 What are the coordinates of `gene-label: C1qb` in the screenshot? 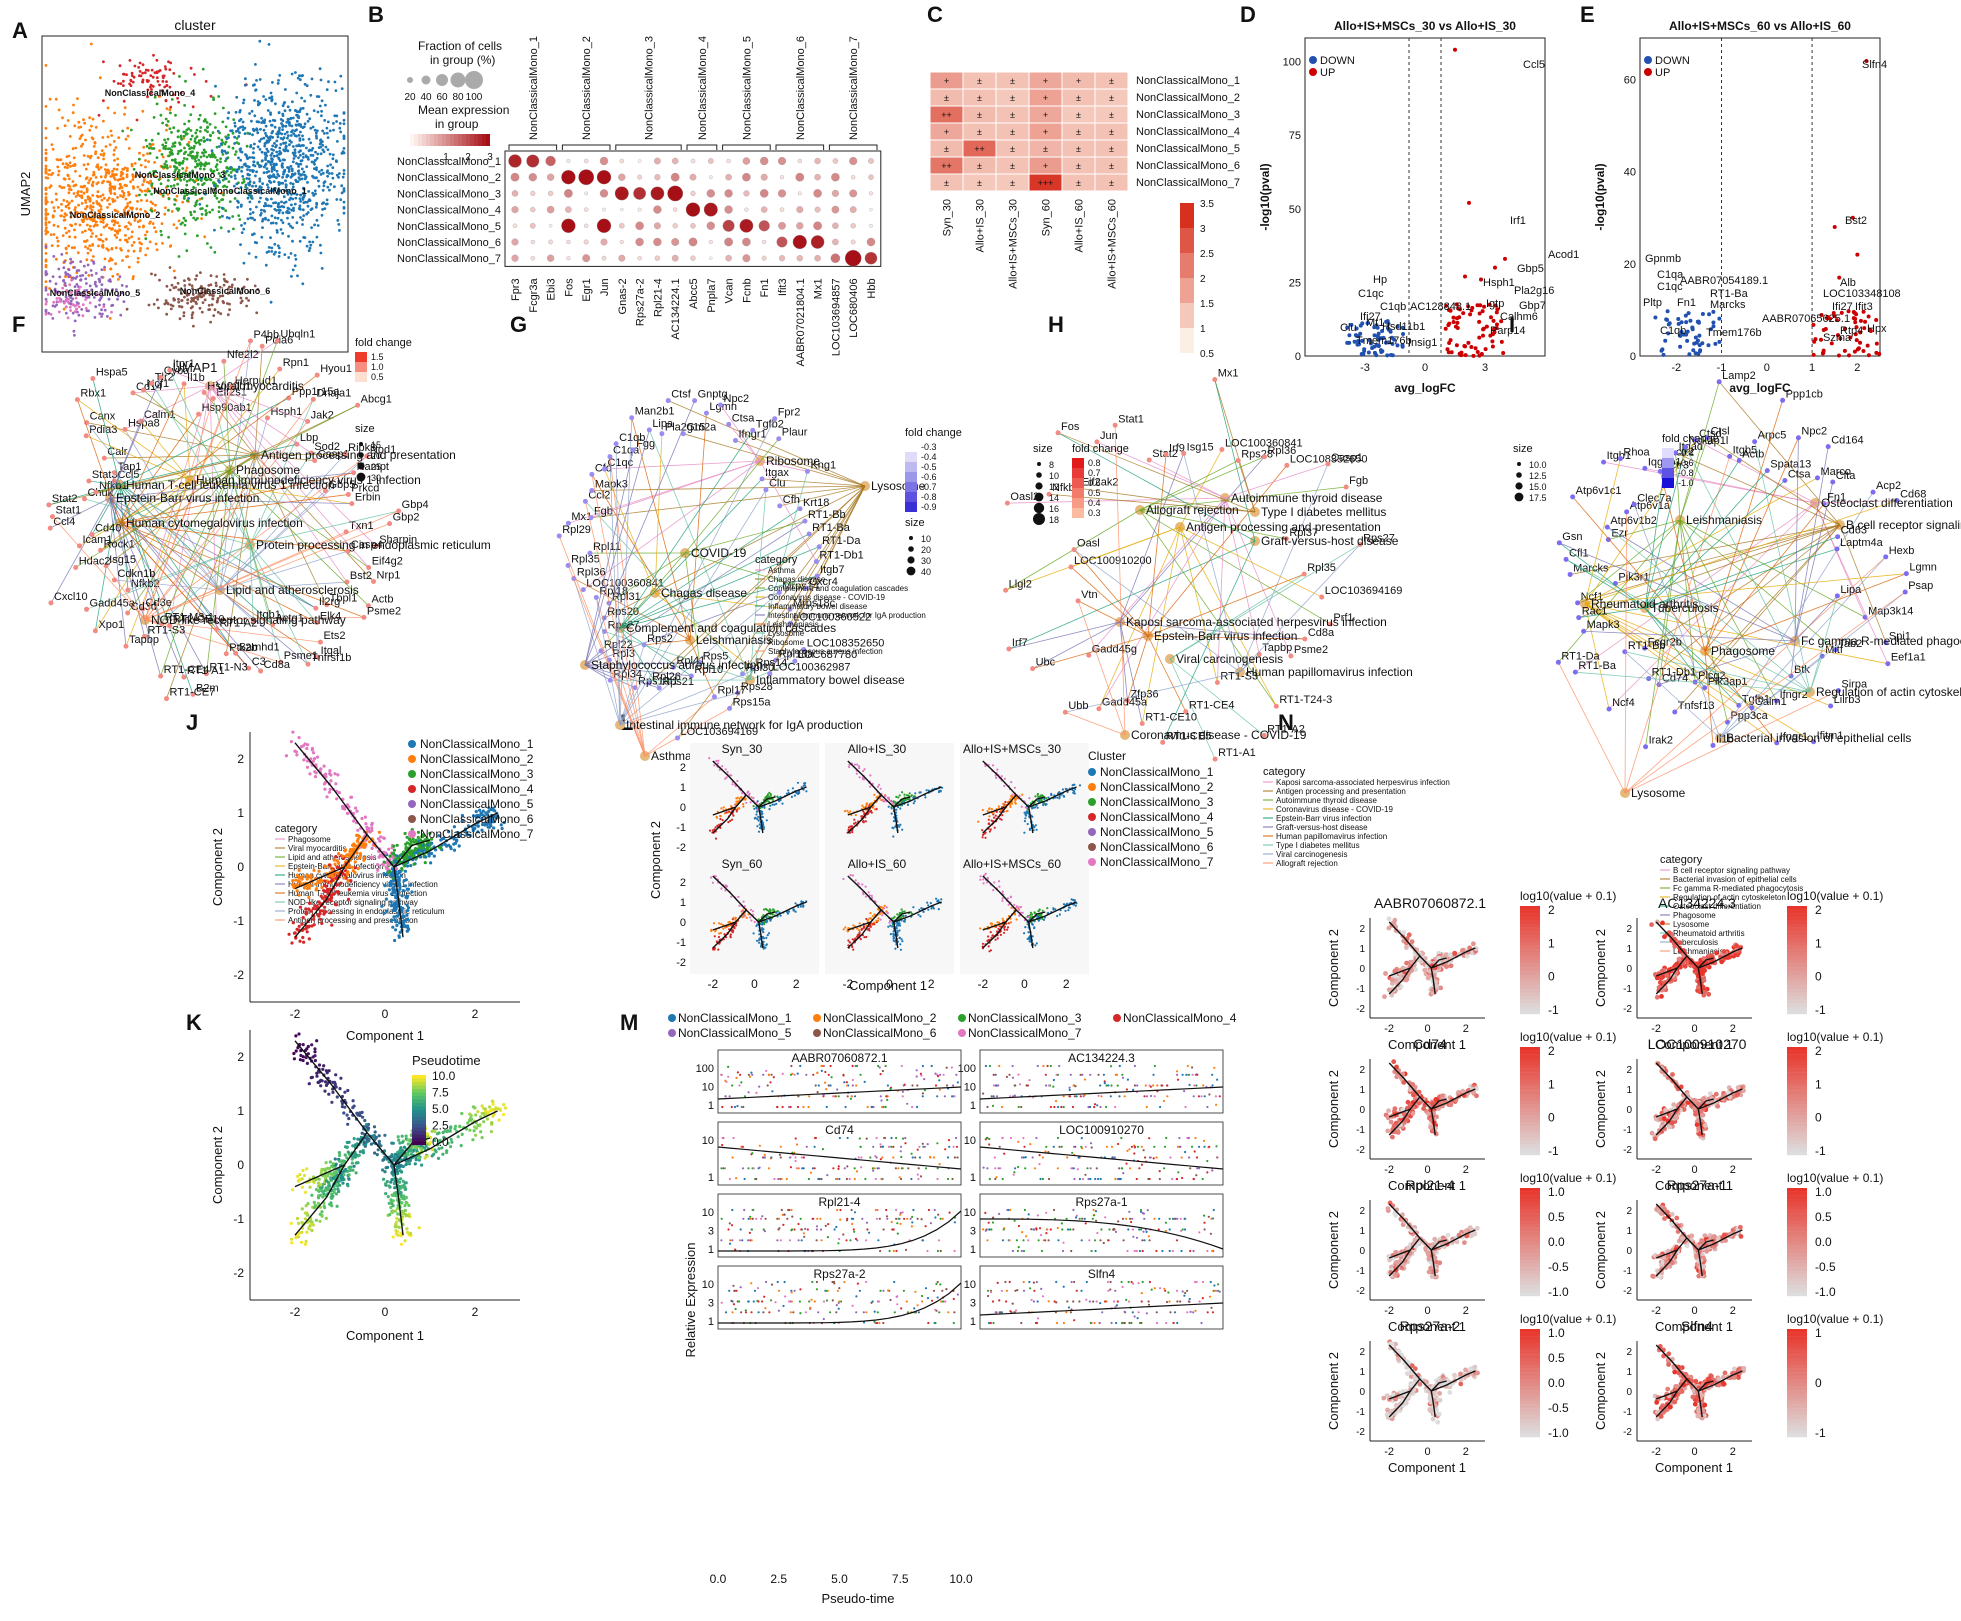 It's located at (1393, 307).